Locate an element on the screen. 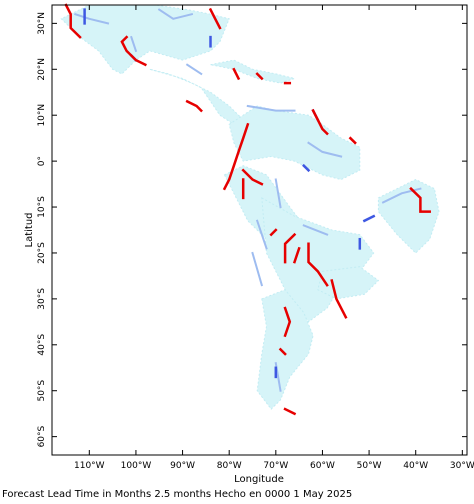 Image resolution: width=474 pixels, height=504 pixels. lat-tick-label: 40°S is located at coordinates (42, 345).